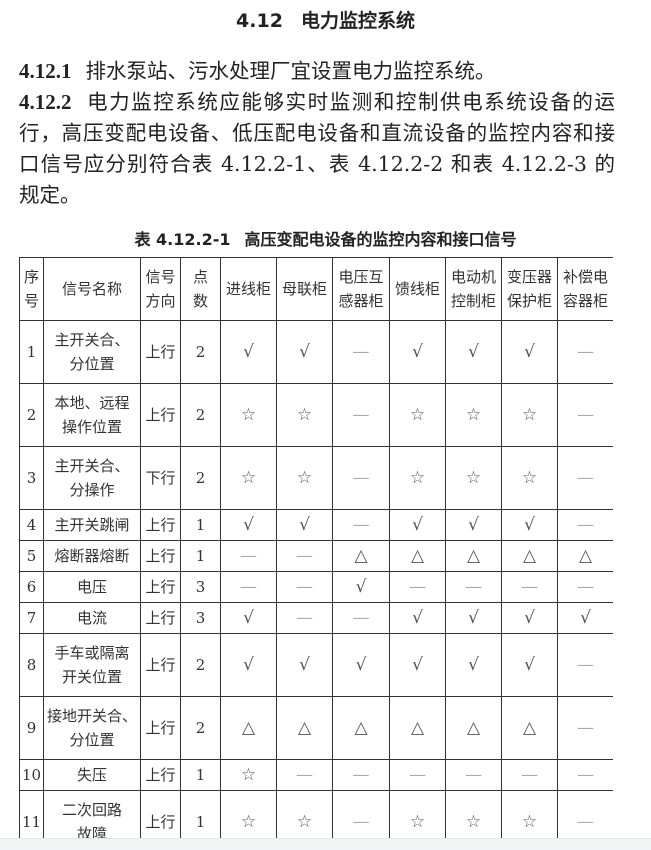  What do you see at coordinates (585, 289) in the screenshot?
I see `column-header: 补偿电容器柜` at bounding box center [585, 289].